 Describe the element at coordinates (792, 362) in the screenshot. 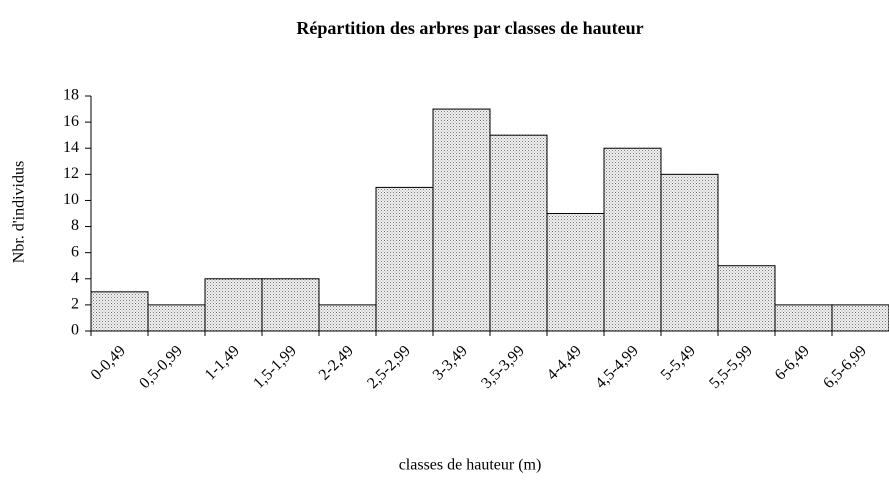

I see `x-tick-label: 6-6,49` at that location.